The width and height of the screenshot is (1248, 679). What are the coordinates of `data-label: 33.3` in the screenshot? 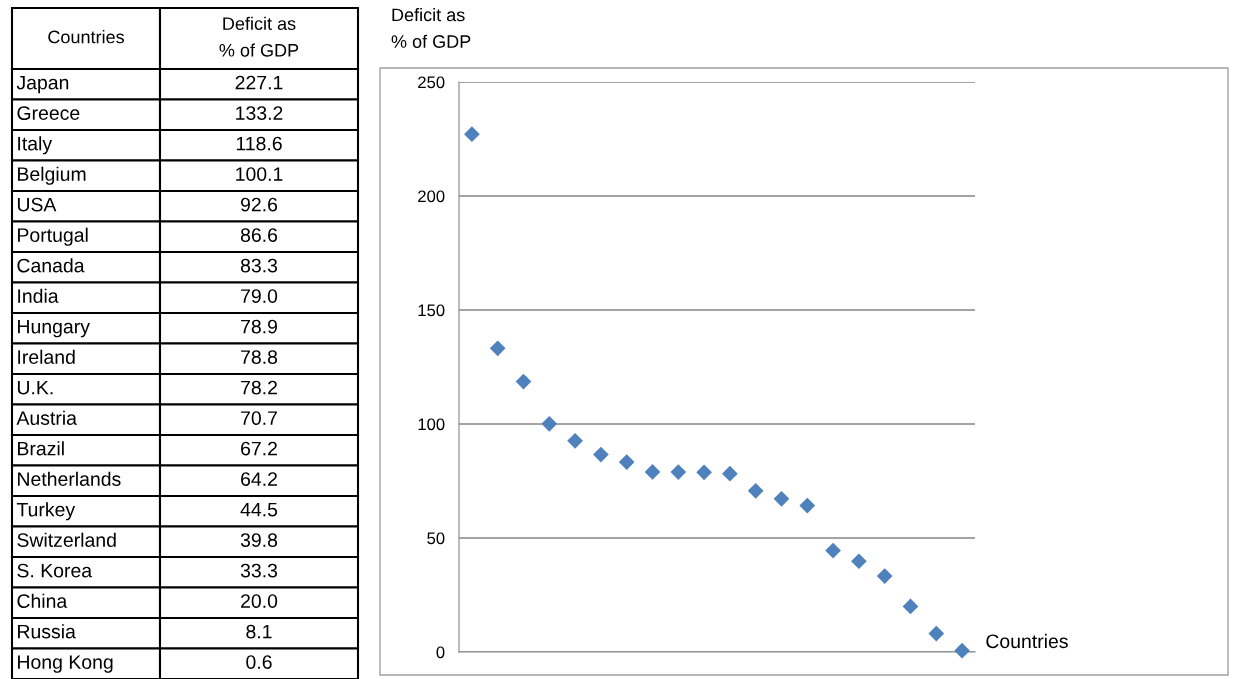 It's located at (259, 570).